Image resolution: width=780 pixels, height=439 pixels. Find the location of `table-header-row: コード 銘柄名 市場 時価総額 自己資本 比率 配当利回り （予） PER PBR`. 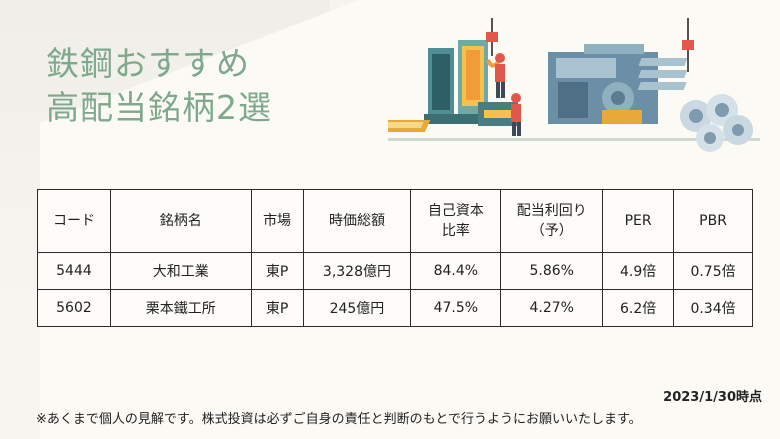

table-header-row: コード 銘柄名 市場 時価総額 自己資本 比率 配当利回り （予） PER PBR is located at coordinates (395, 221).